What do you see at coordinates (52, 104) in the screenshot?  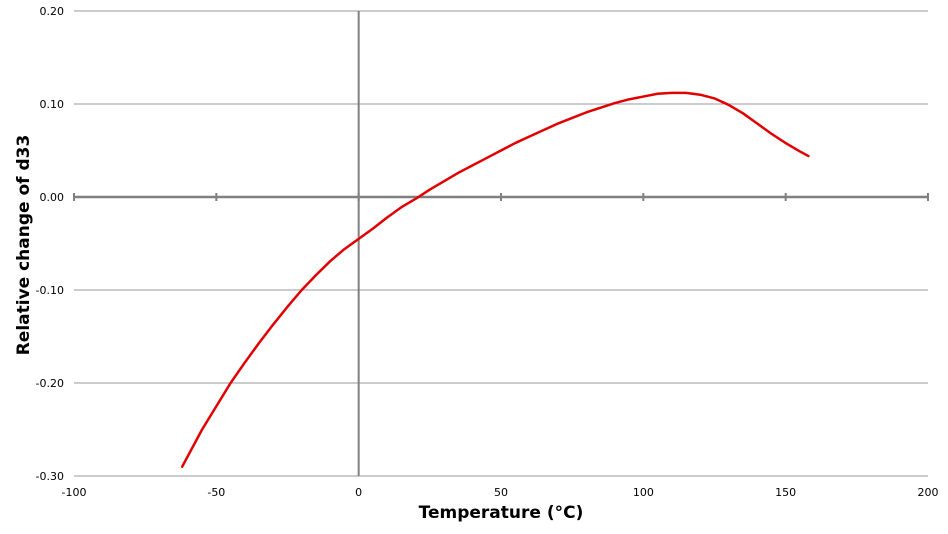 I see `y-tick-label: 0.10` at bounding box center [52, 104].